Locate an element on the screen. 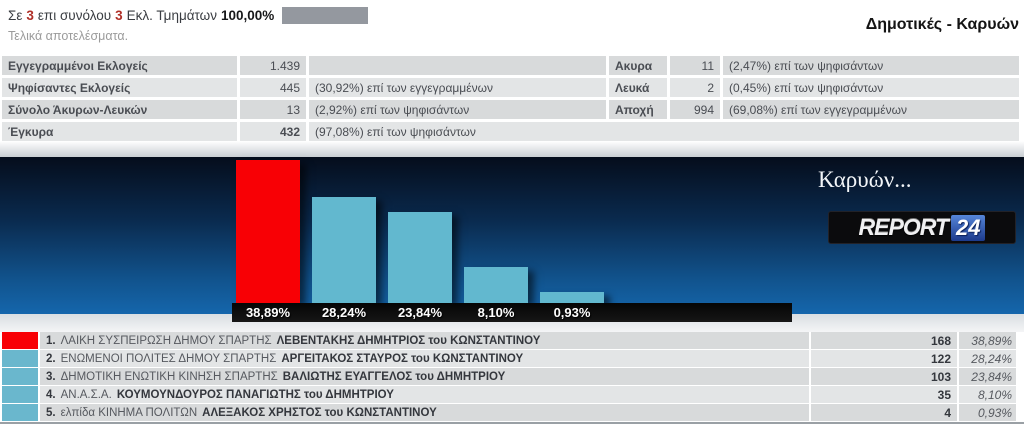  bar-percent-label: 38,89% is located at coordinates (268, 312).